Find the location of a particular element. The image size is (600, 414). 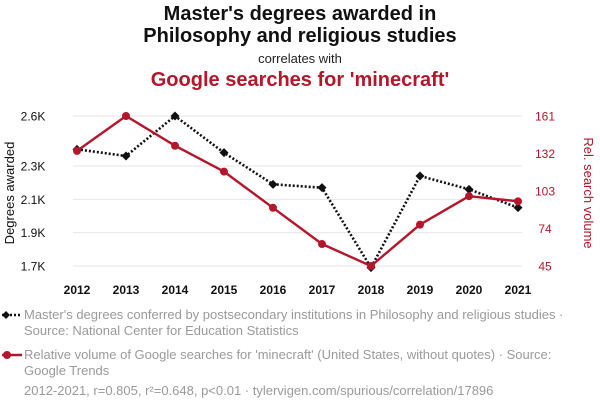

left-tick-label: 1.7K is located at coordinates (33, 267).